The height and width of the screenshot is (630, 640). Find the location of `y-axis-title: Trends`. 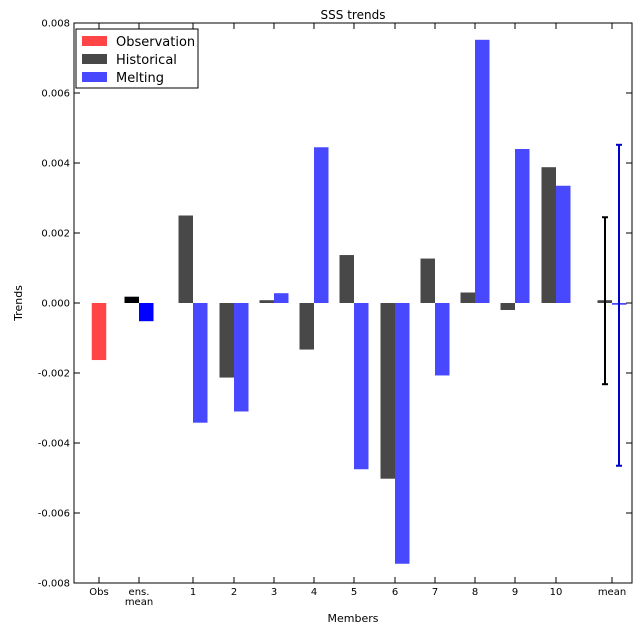

y-axis-title: Trends is located at coordinates (18, 303).